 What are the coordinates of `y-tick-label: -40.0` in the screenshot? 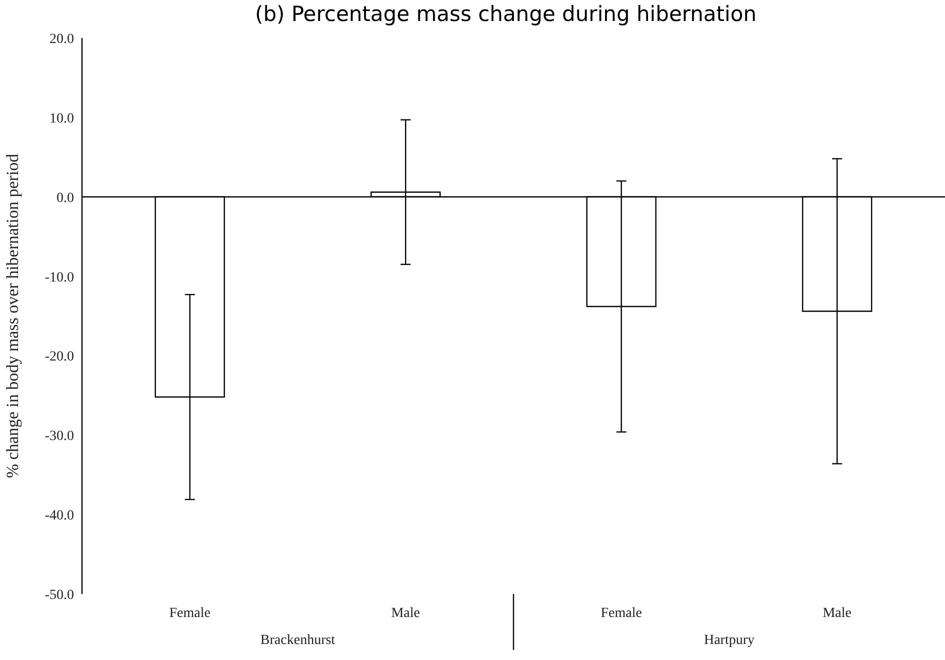 It's located at (59, 516).